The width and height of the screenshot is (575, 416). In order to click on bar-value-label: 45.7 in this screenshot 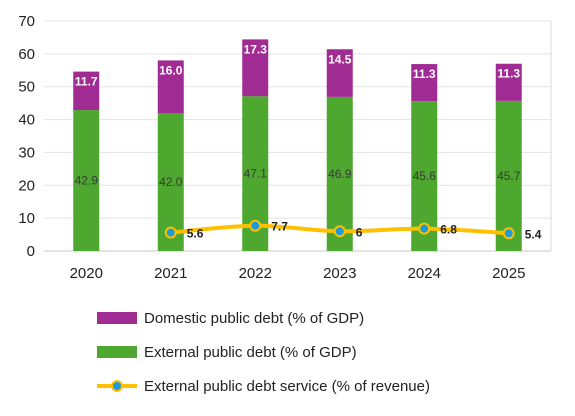, I will do `click(509, 176)`.